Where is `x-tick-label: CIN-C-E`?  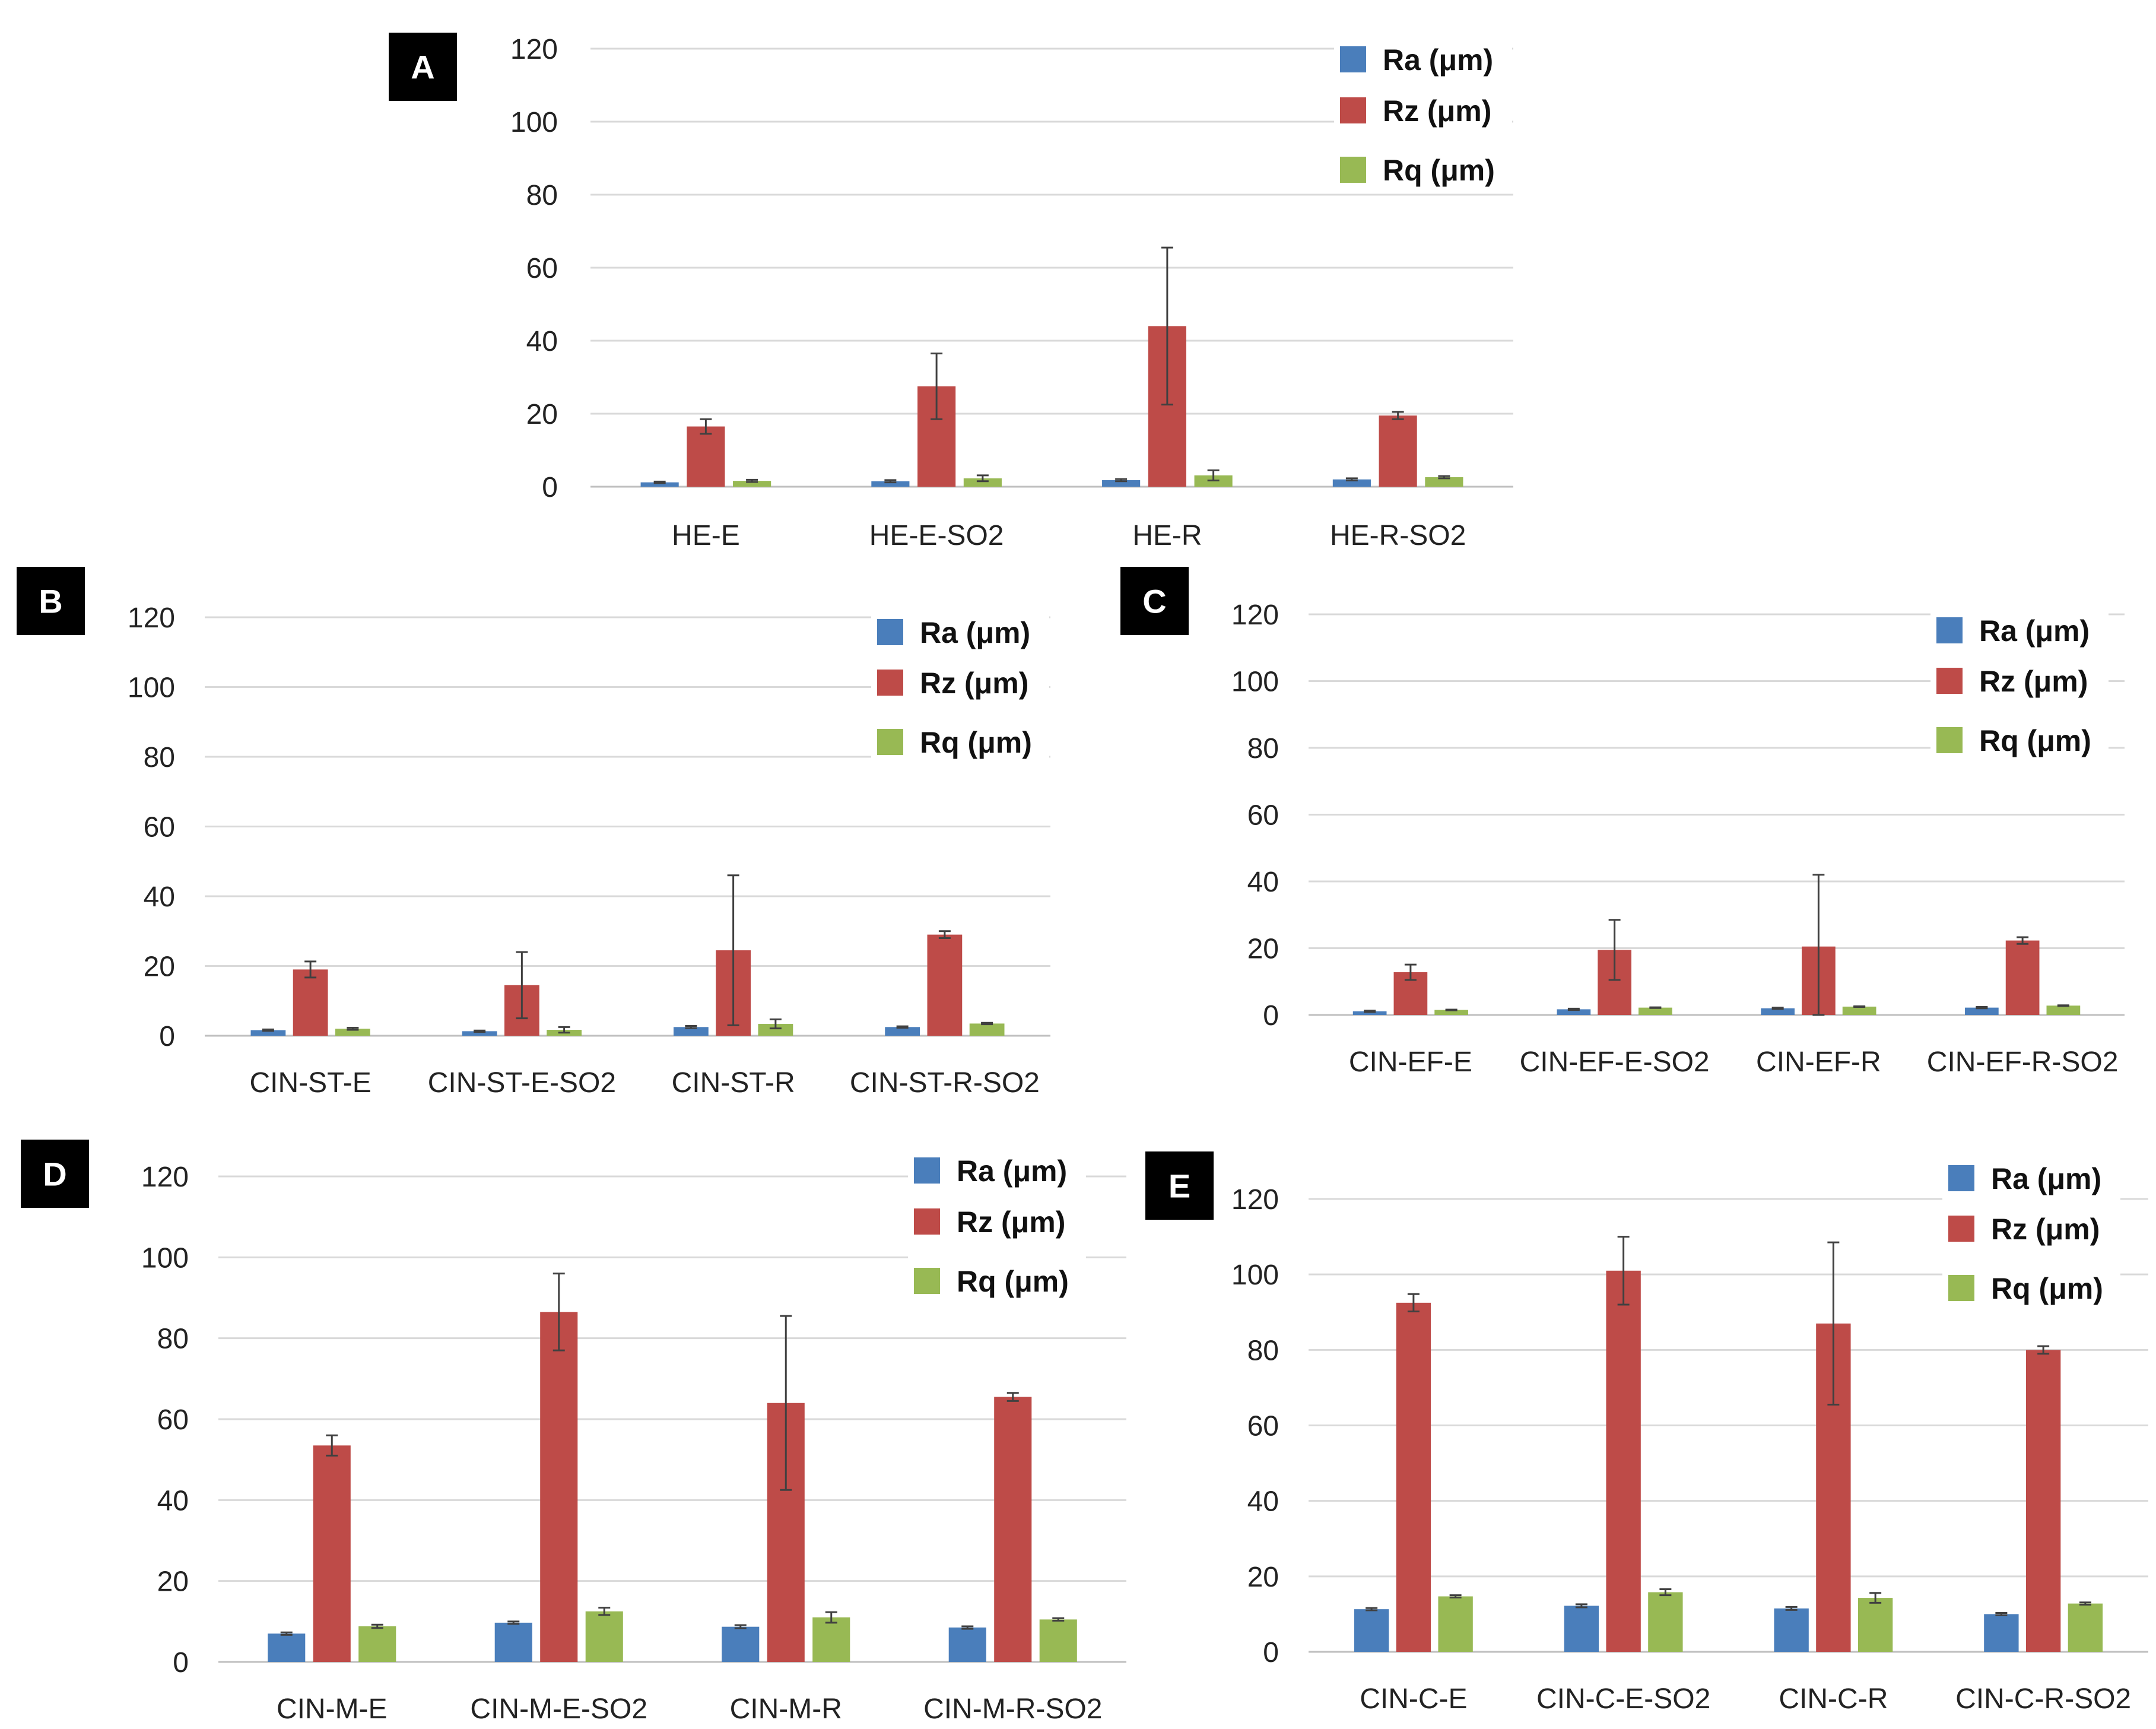
x-tick-label: CIN-C-E is located at coordinates (1413, 1699).